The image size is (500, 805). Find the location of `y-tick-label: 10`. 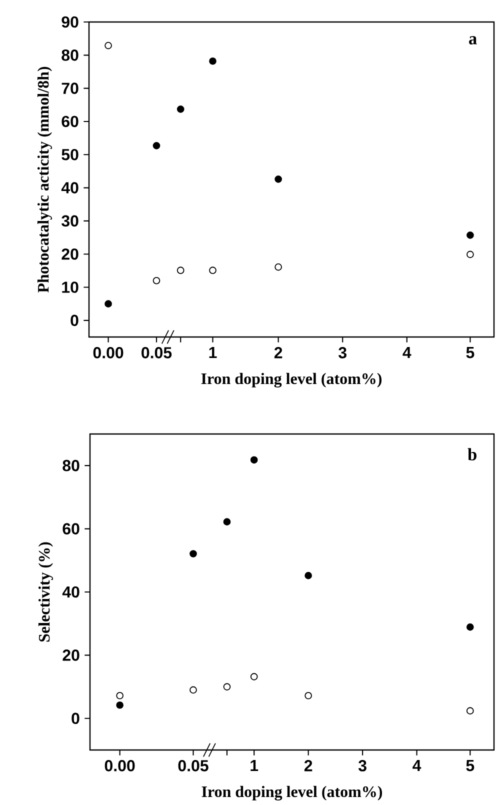

y-tick-label: 10 is located at coordinates (70, 287).